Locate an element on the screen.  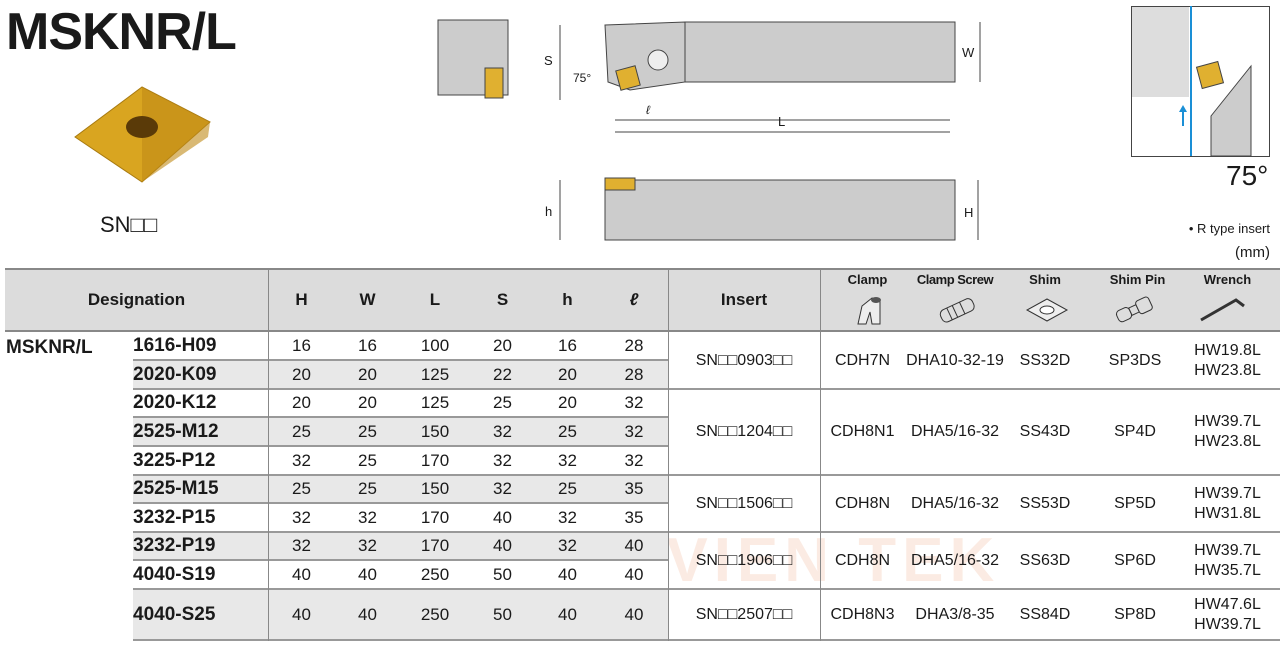
clamp-icon is located at coordinates (869, 311).